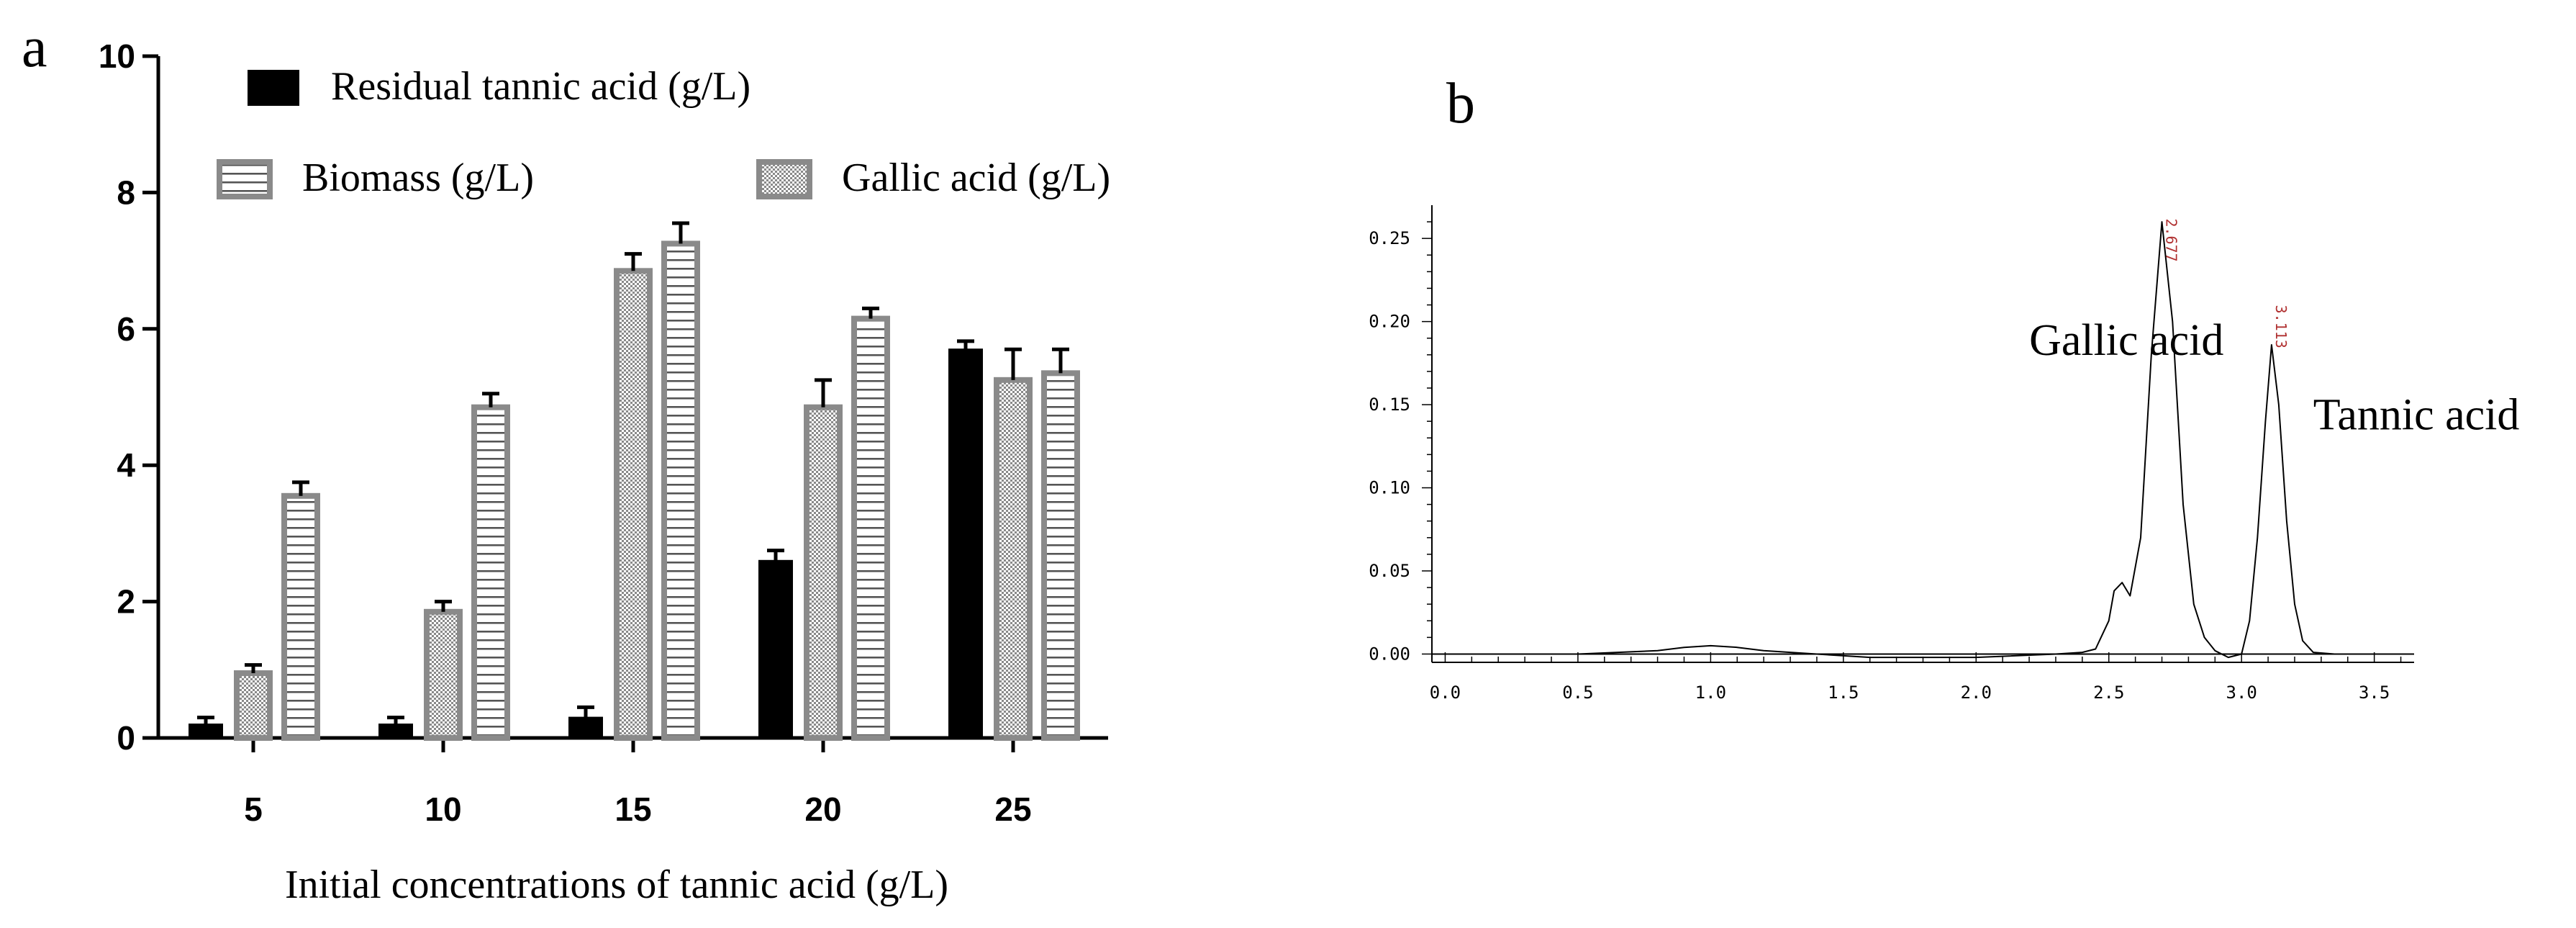  What do you see at coordinates (1389, 405) in the screenshot?
I see `y-tick-label: 0.15` at bounding box center [1389, 405].